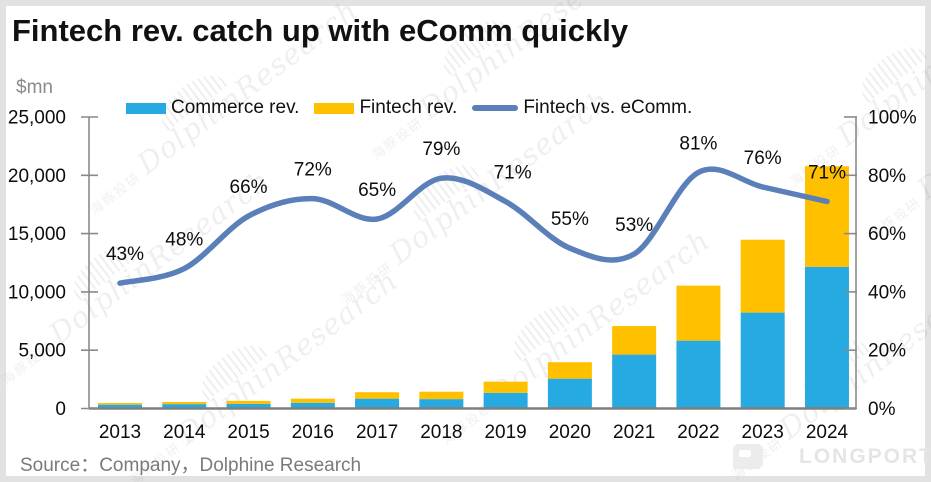  What do you see at coordinates (248, 406) in the screenshot?
I see `bar-commerce-2015` at bounding box center [248, 406].